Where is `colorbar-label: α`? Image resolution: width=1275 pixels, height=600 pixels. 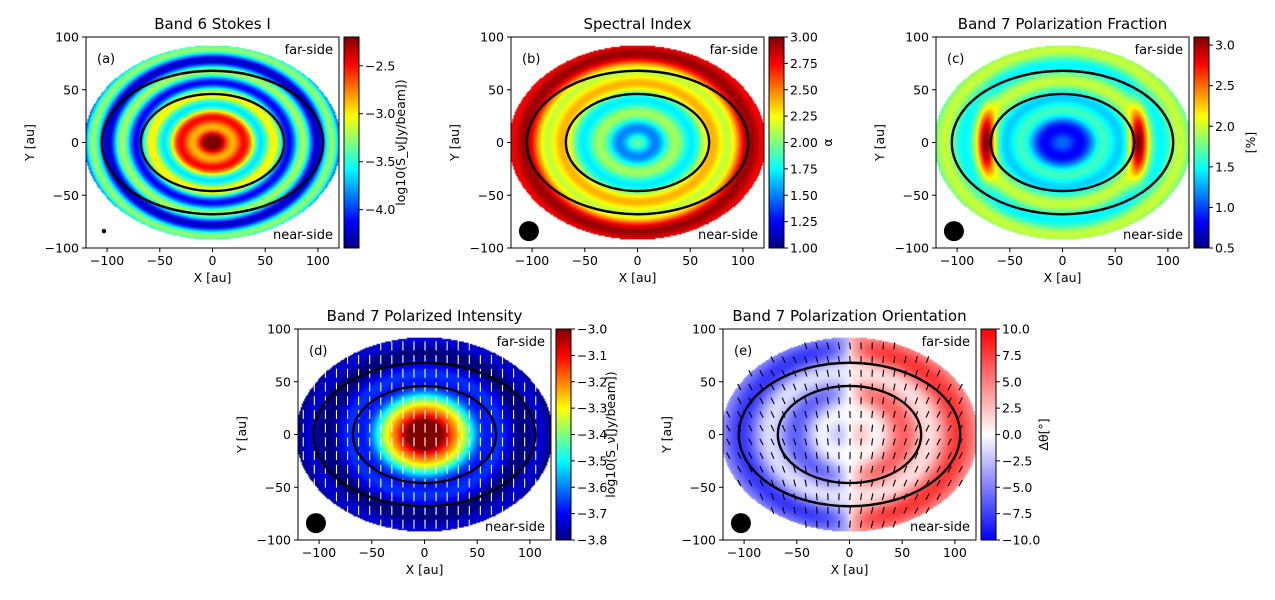 colorbar-label: α is located at coordinates (827, 142).